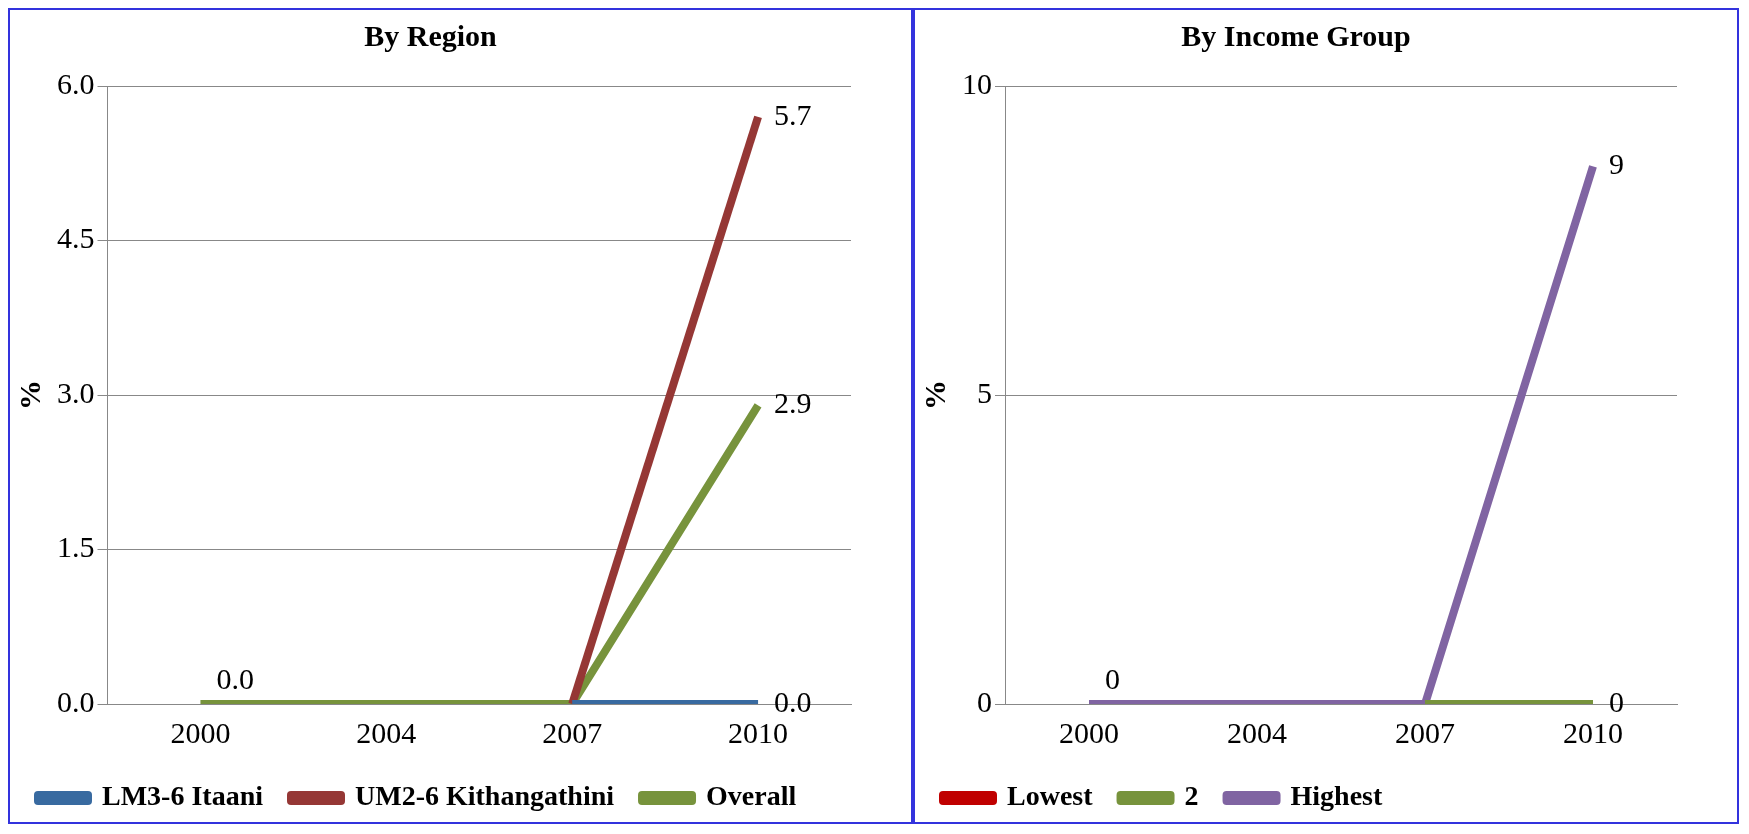 The image size is (1749, 834). Describe the element at coordinates (431, 35) in the screenshot. I see `chart-title: By Region` at that location.